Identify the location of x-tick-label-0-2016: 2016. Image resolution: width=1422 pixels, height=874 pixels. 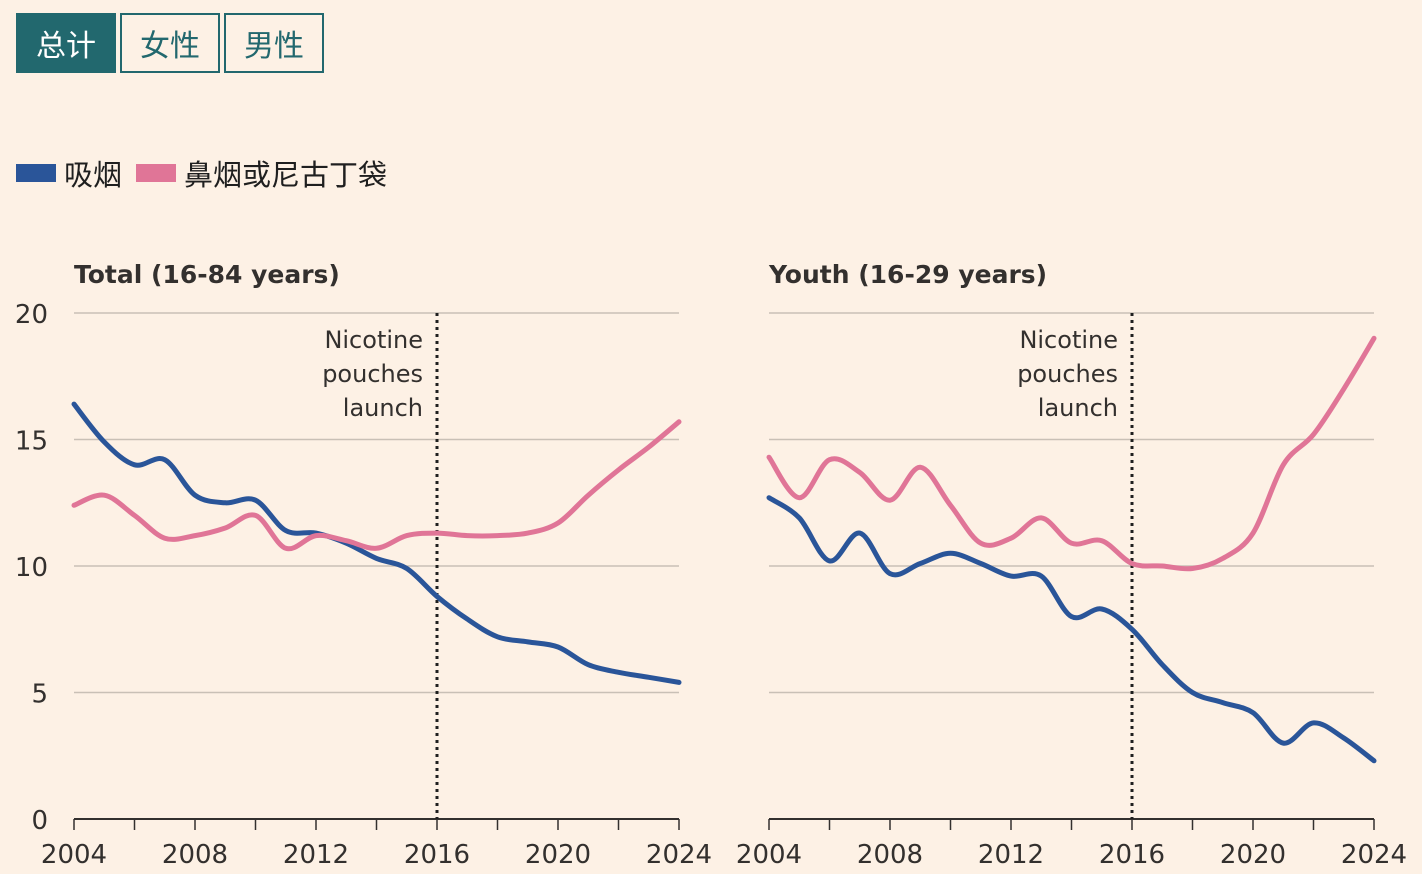
(437, 855).